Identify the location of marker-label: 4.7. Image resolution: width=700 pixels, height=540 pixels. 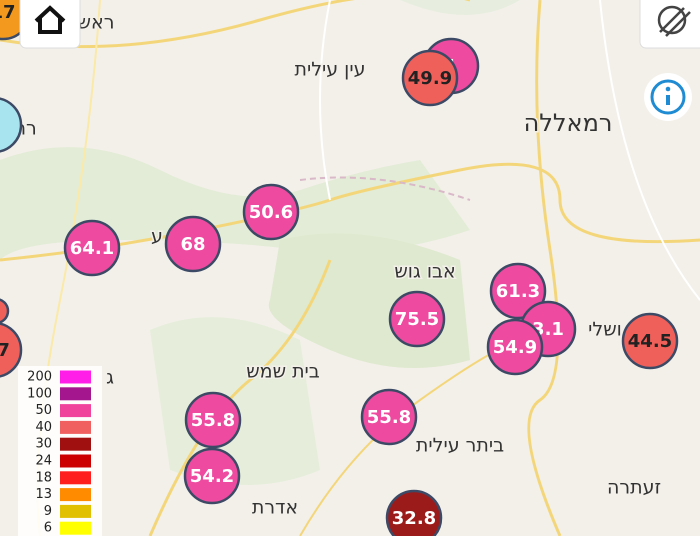
(5, 350).